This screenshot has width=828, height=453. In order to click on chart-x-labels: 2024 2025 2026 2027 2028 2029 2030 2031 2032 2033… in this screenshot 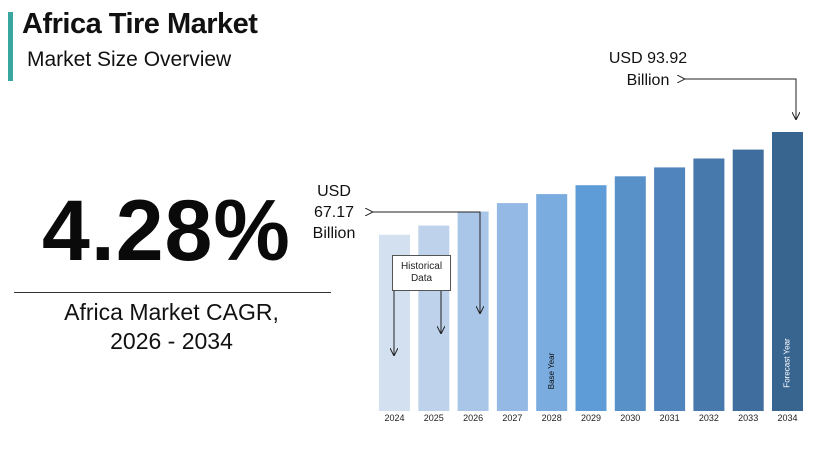, I will do `click(590, 418)`.